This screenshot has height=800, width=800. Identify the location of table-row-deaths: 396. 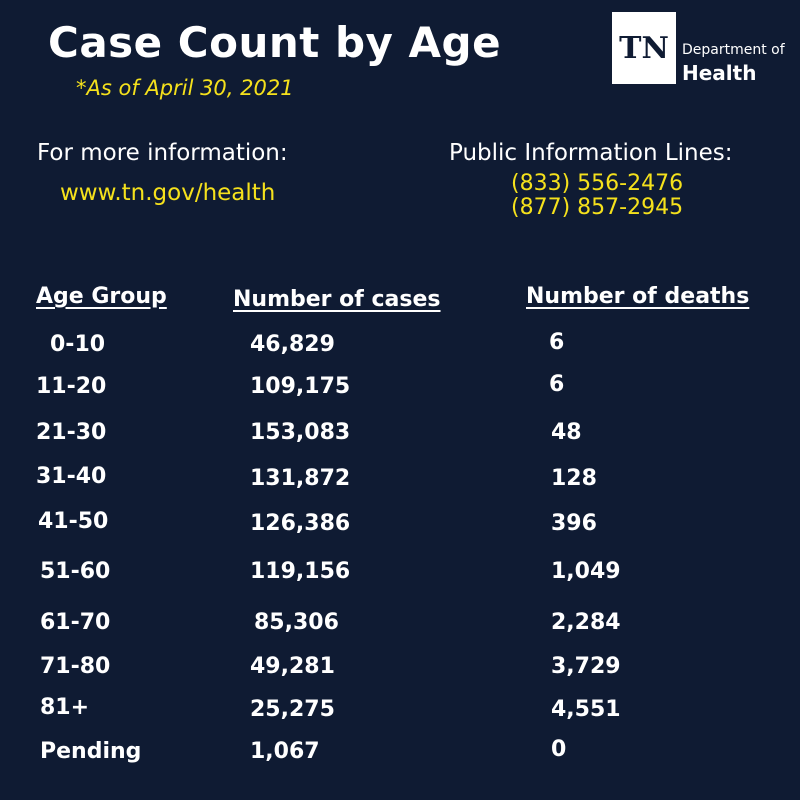
(574, 523).